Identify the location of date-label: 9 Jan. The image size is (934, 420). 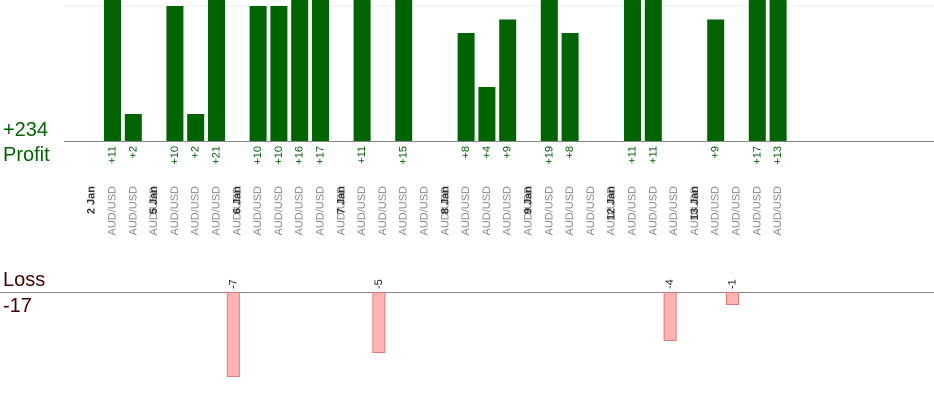
(529, 200).